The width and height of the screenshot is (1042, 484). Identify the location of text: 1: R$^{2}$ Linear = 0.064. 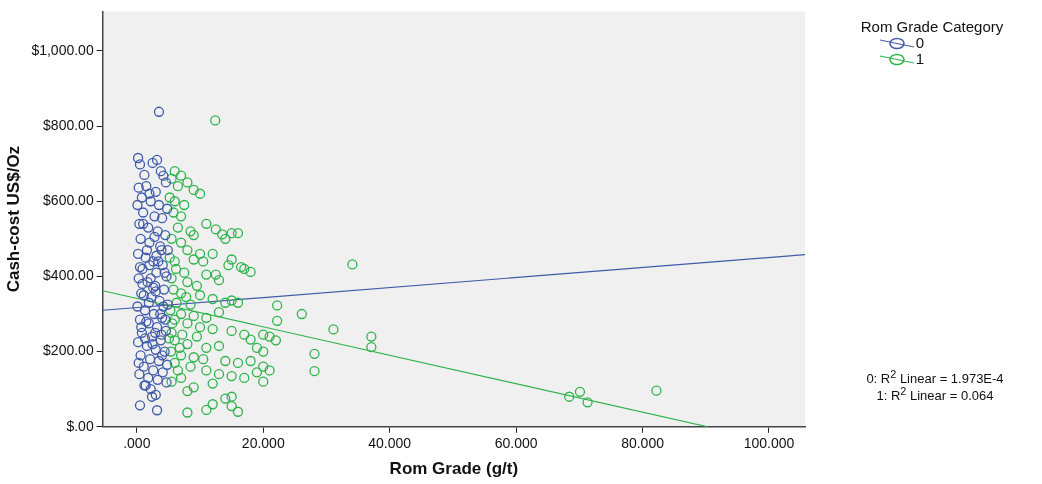
(935, 394).